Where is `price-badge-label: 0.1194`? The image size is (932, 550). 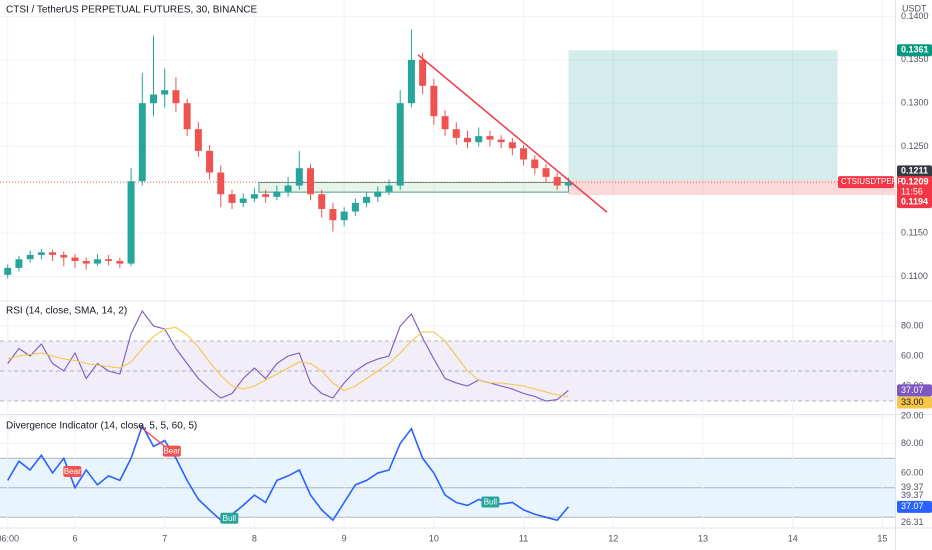 price-badge-label: 0.1194 is located at coordinates (914, 201).